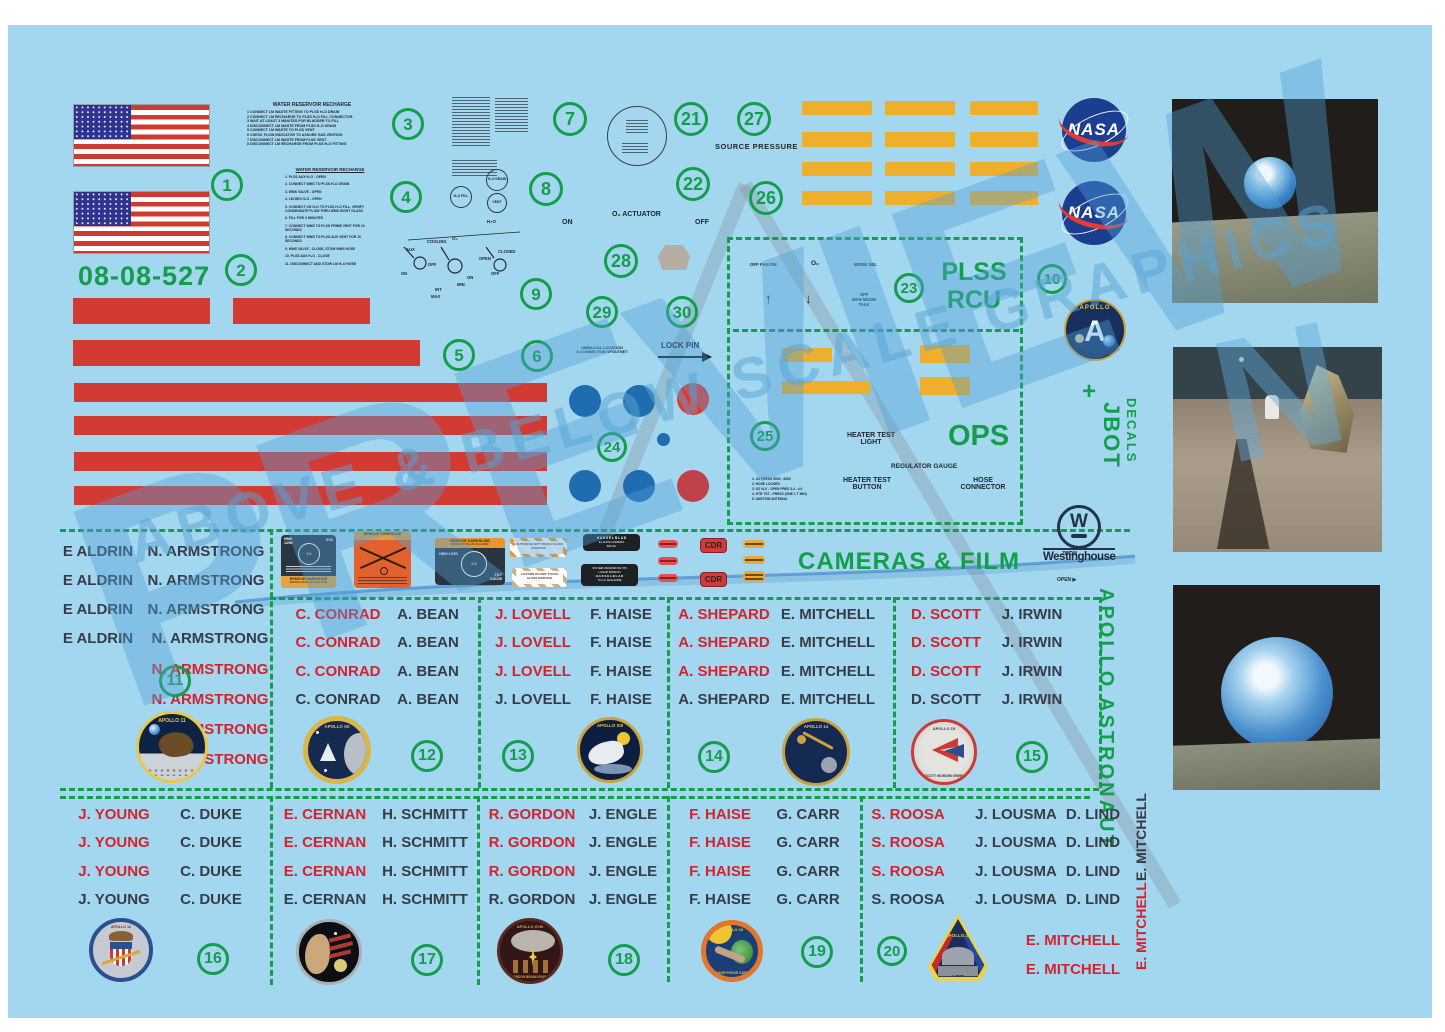 The image size is (1445, 1032). What do you see at coordinates (867, 480) in the screenshot?
I see `label-line: HEATER TEST` at bounding box center [867, 480].